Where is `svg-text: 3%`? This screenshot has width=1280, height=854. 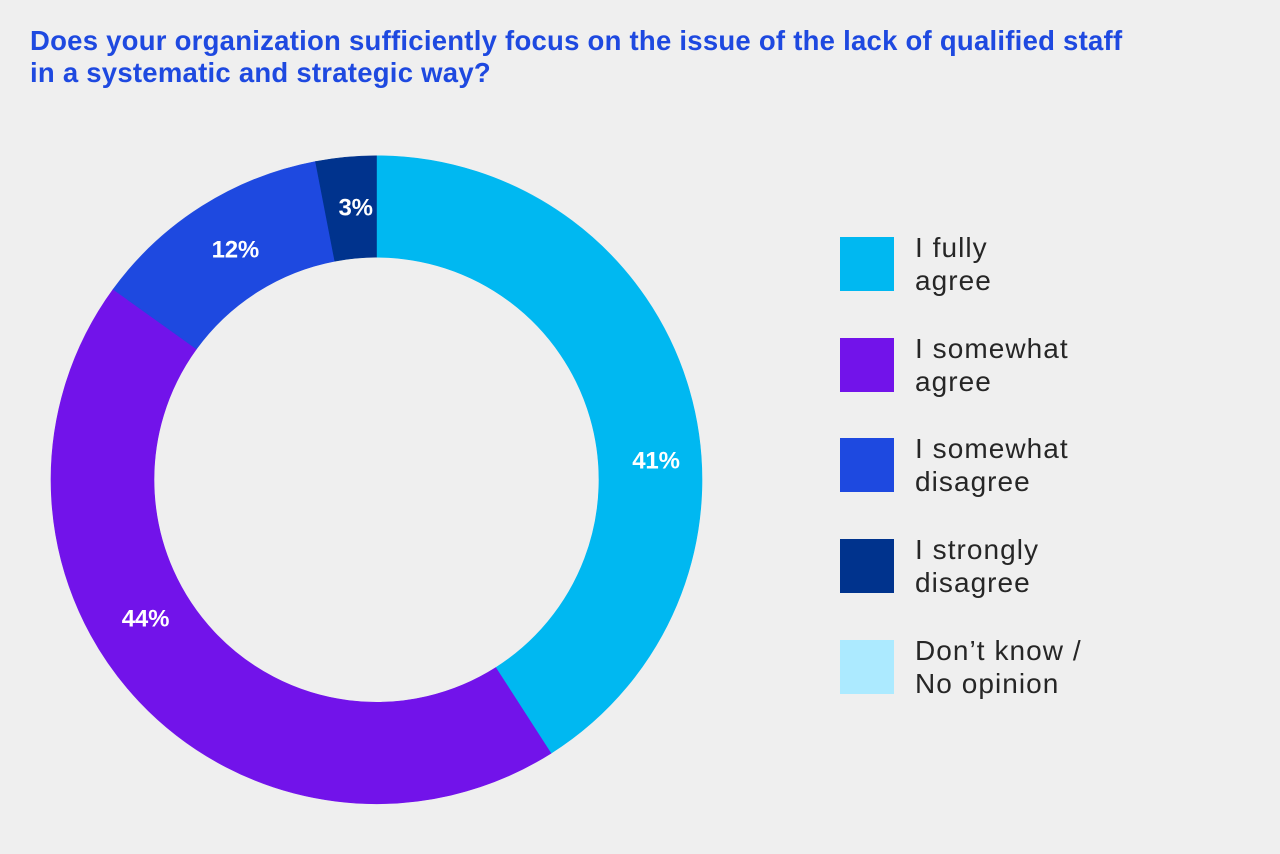
svg-text: 3% is located at coordinates (355, 207).